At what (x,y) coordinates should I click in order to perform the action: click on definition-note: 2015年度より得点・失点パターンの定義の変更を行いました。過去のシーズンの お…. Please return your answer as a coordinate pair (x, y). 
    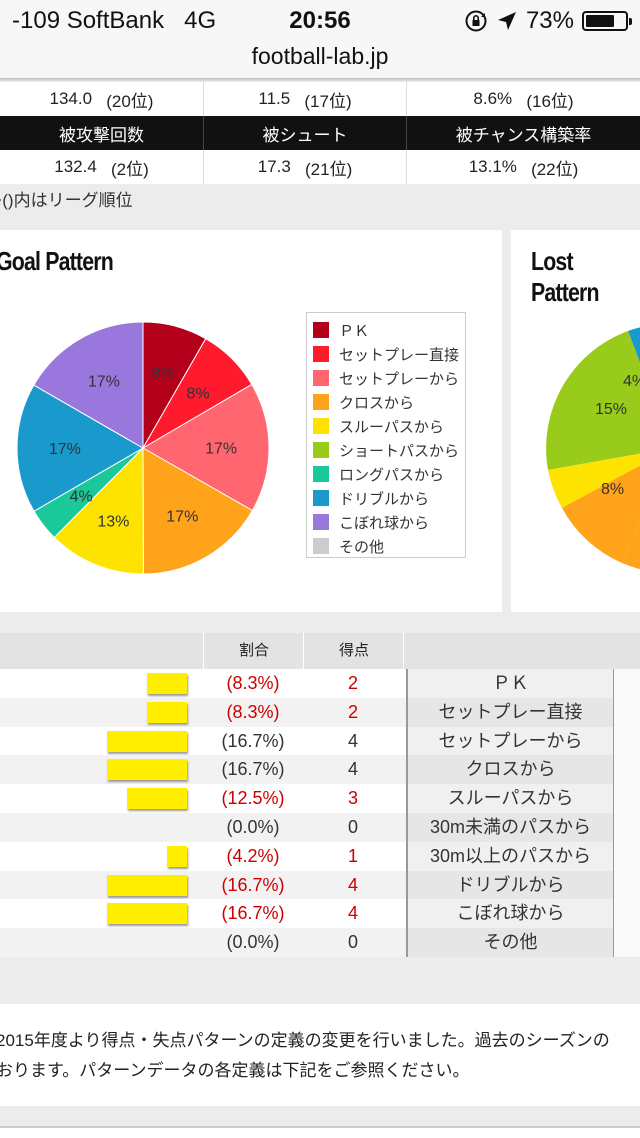
    Looking at the image, I should click on (320, 1055).